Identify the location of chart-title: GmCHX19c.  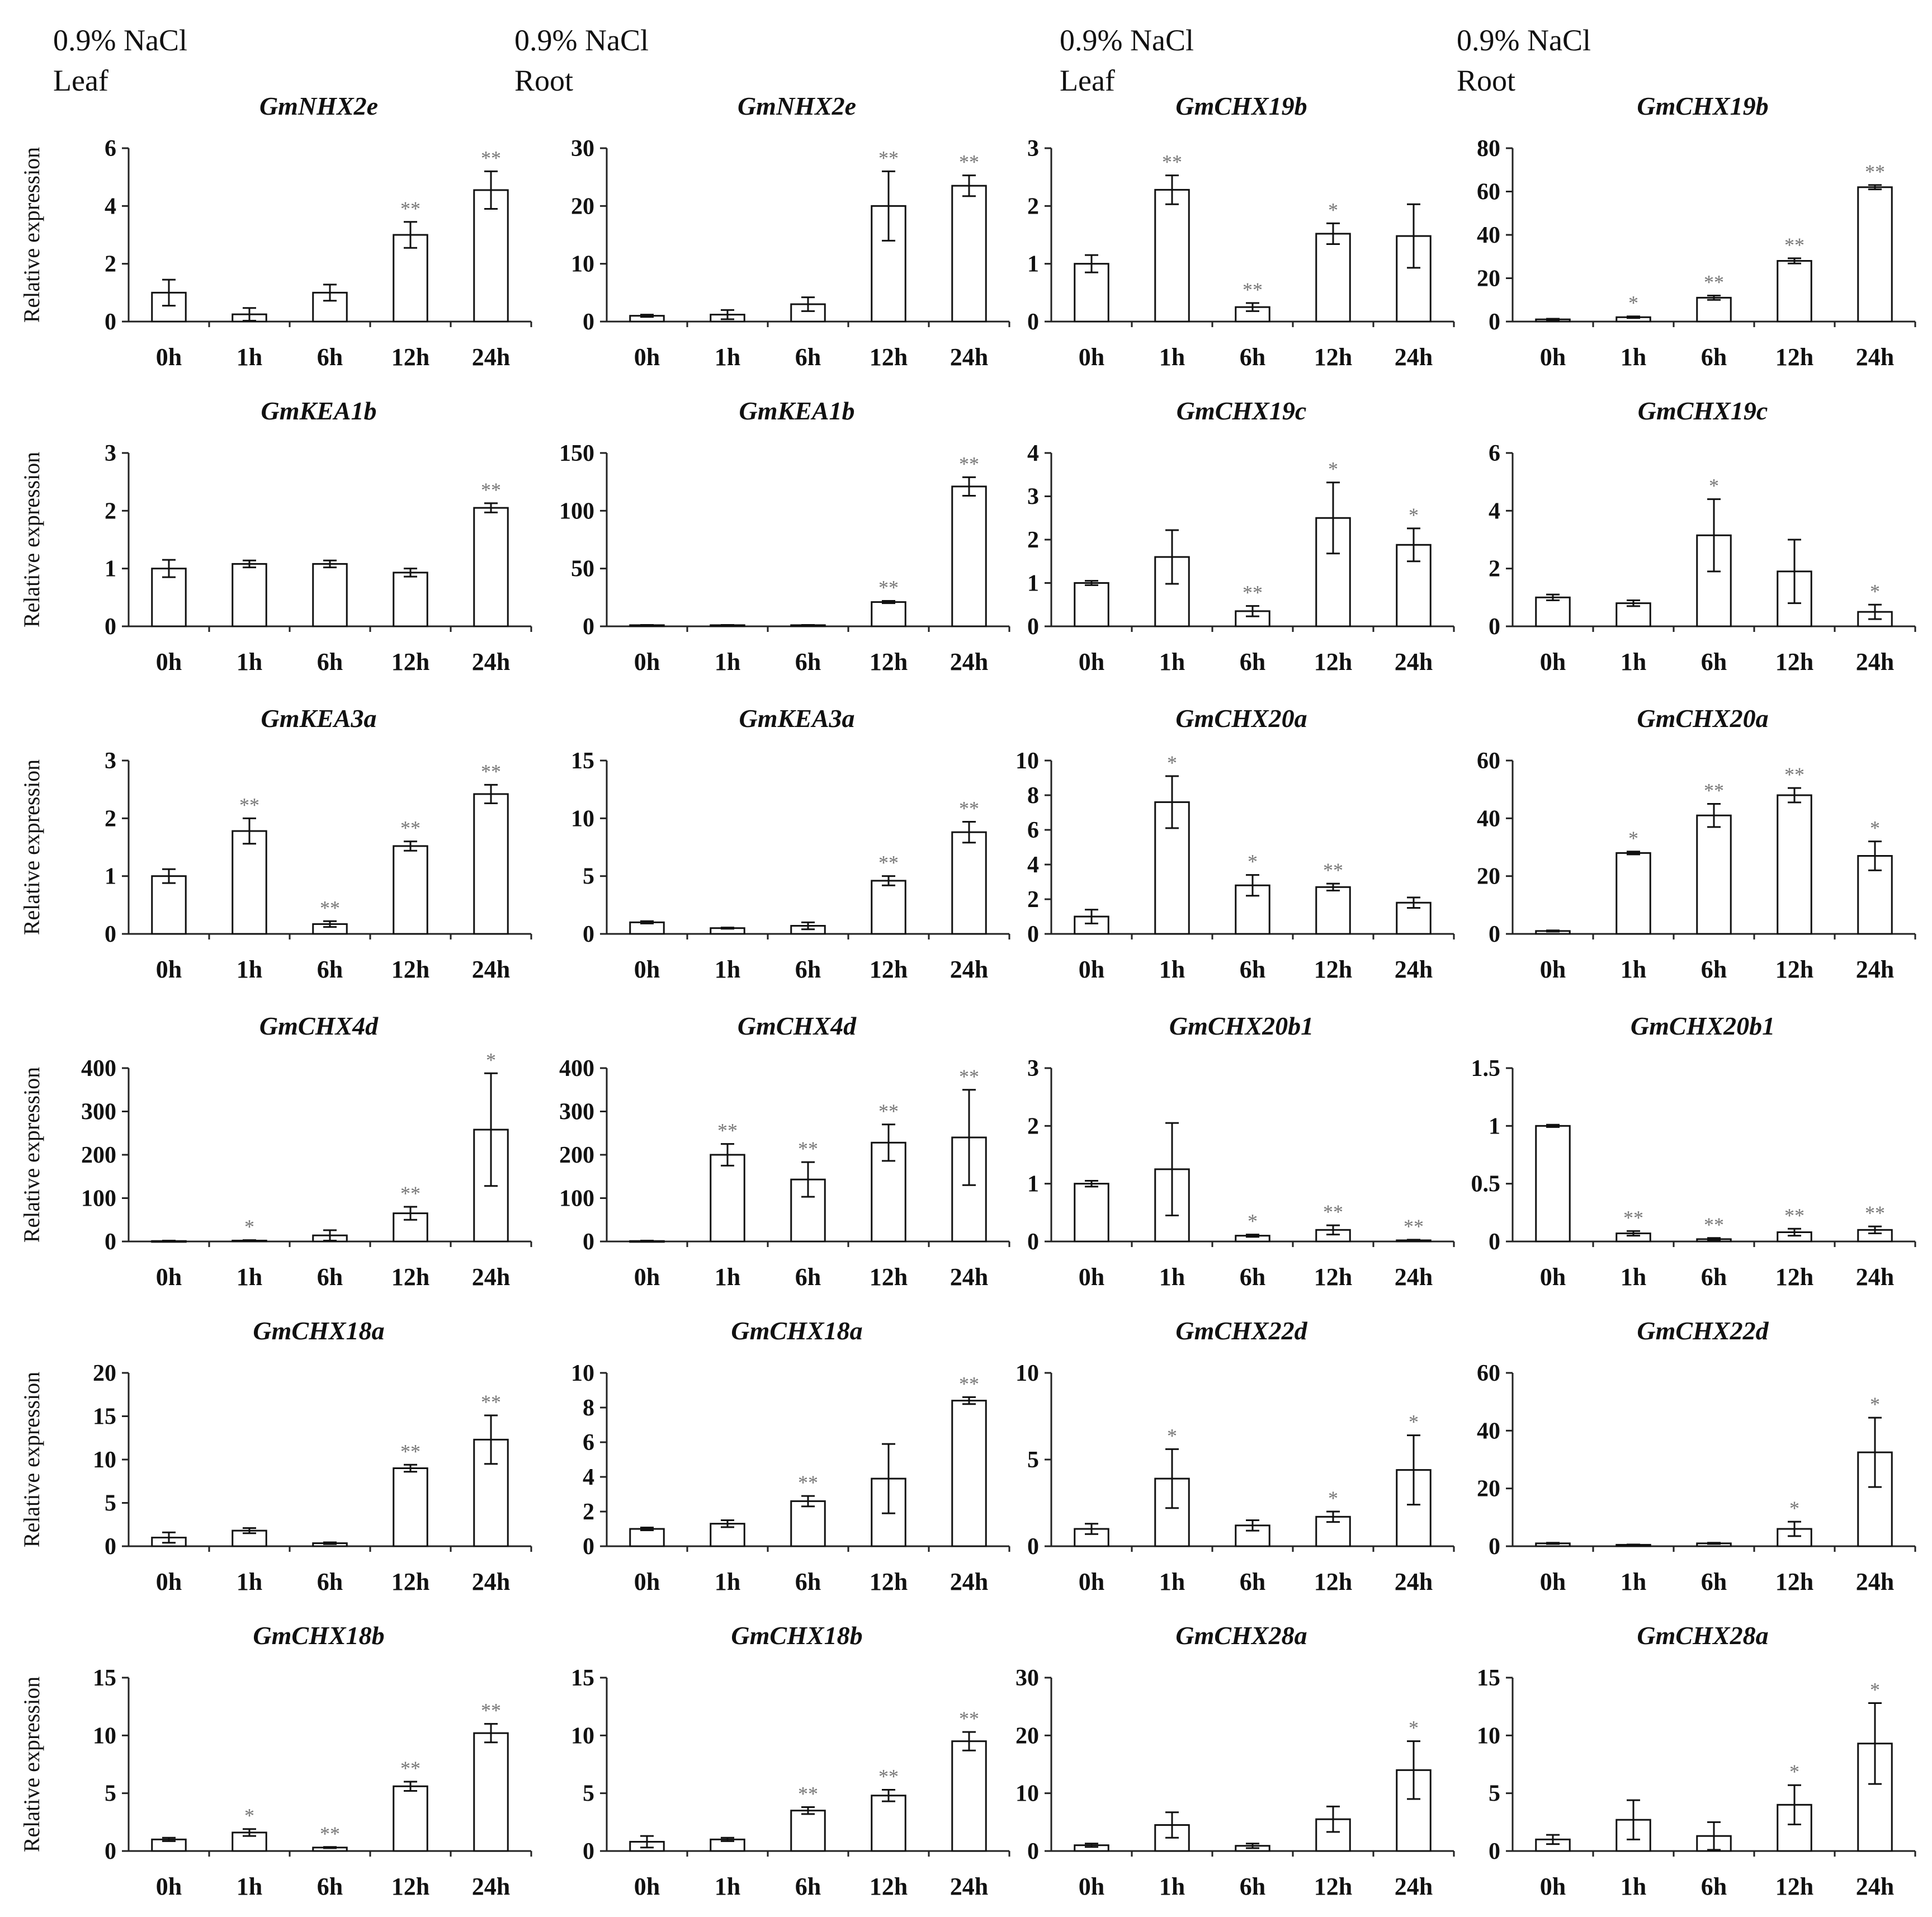
(1242, 410).